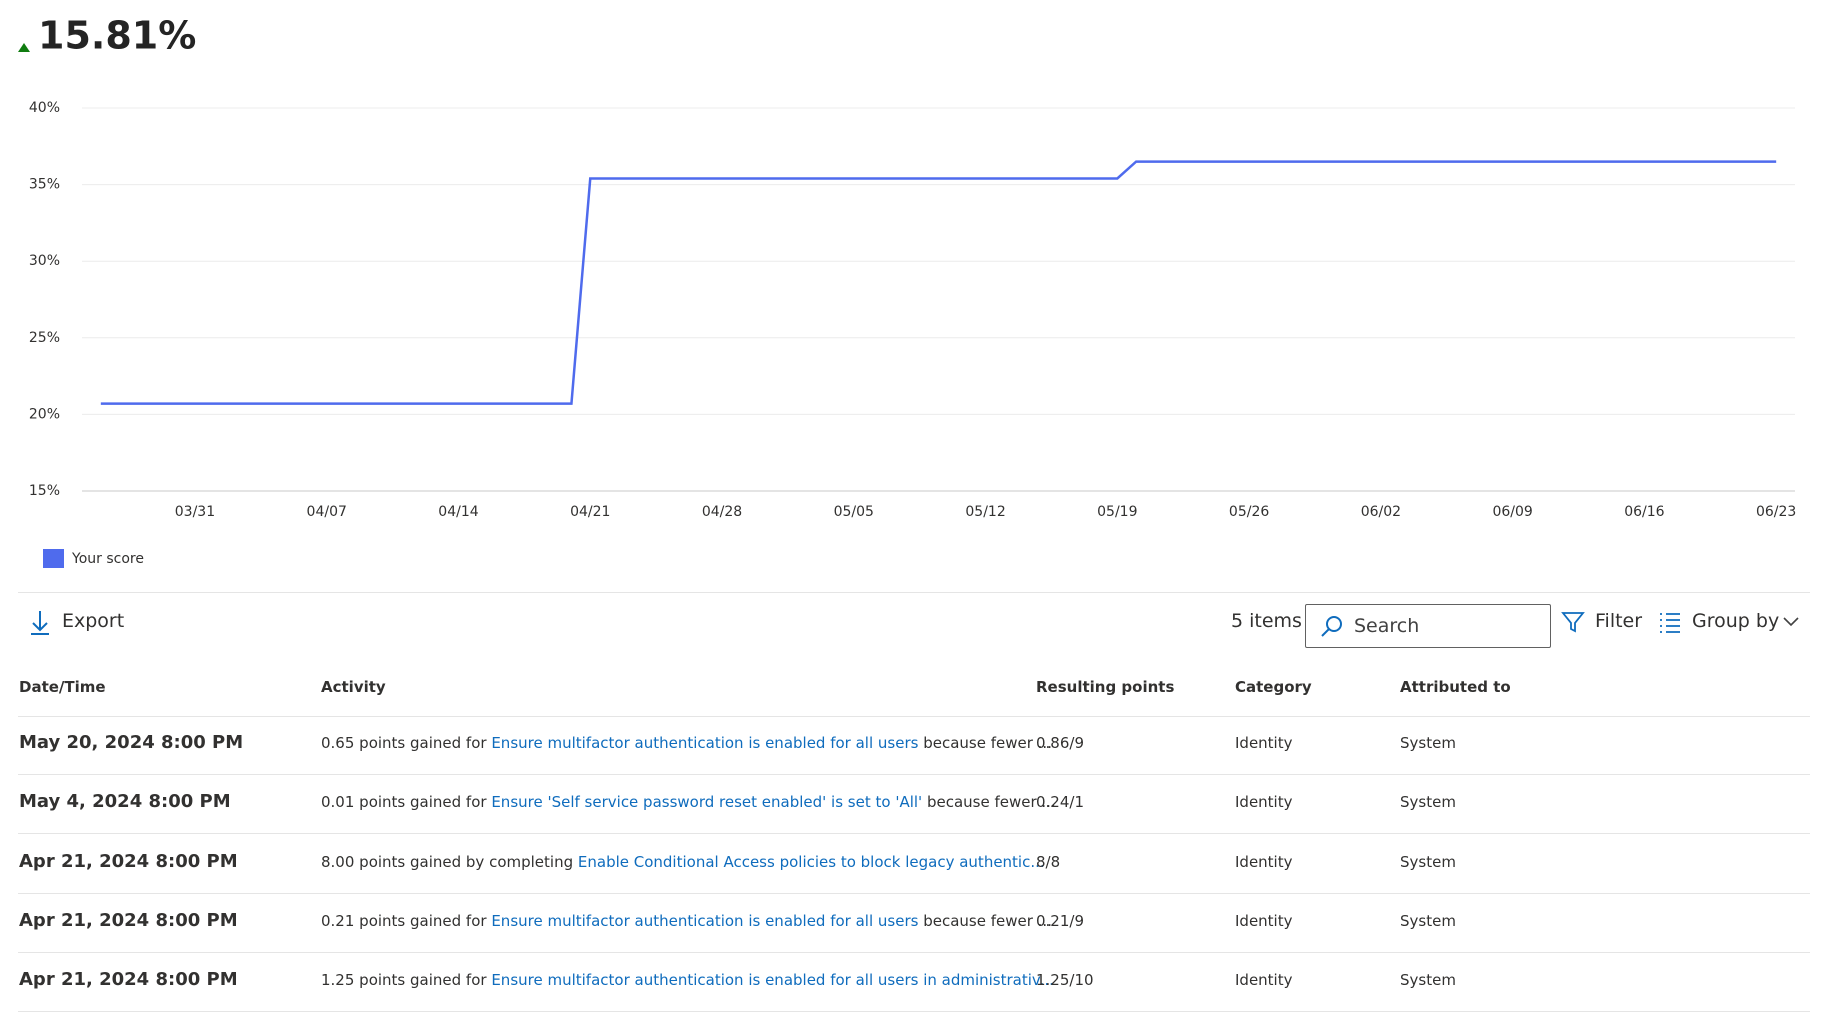  Describe the element at coordinates (44, 261) in the screenshot. I see `y-tick-label: 30%` at that location.